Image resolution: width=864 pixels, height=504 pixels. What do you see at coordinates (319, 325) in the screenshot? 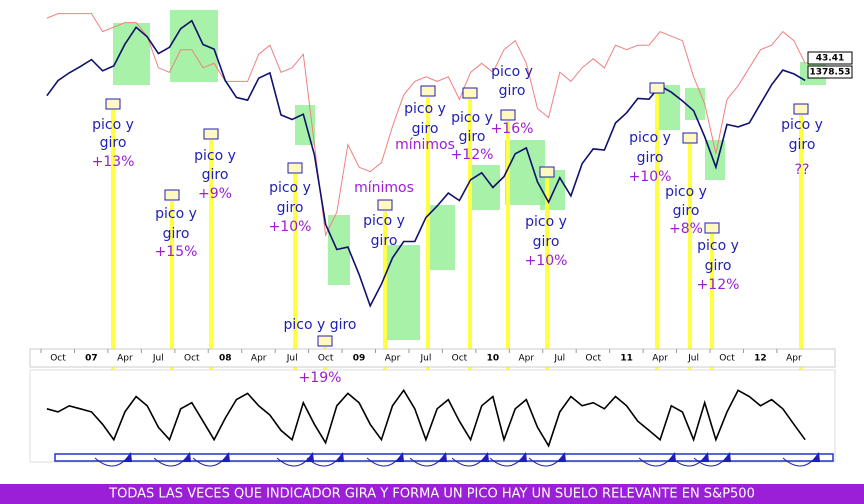
I see `annotation: pico y giro` at bounding box center [319, 325].